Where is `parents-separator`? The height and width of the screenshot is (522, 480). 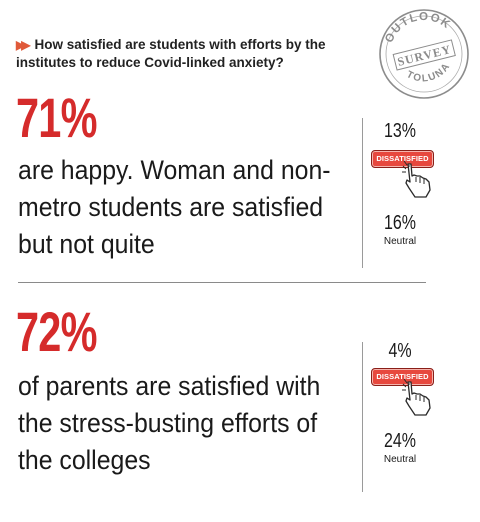 parents-separator is located at coordinates (362, 417).